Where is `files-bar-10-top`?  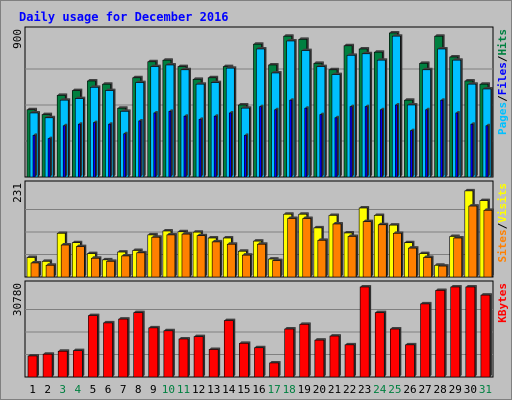
files-bar-10-top is located at coordinates (170, 110).